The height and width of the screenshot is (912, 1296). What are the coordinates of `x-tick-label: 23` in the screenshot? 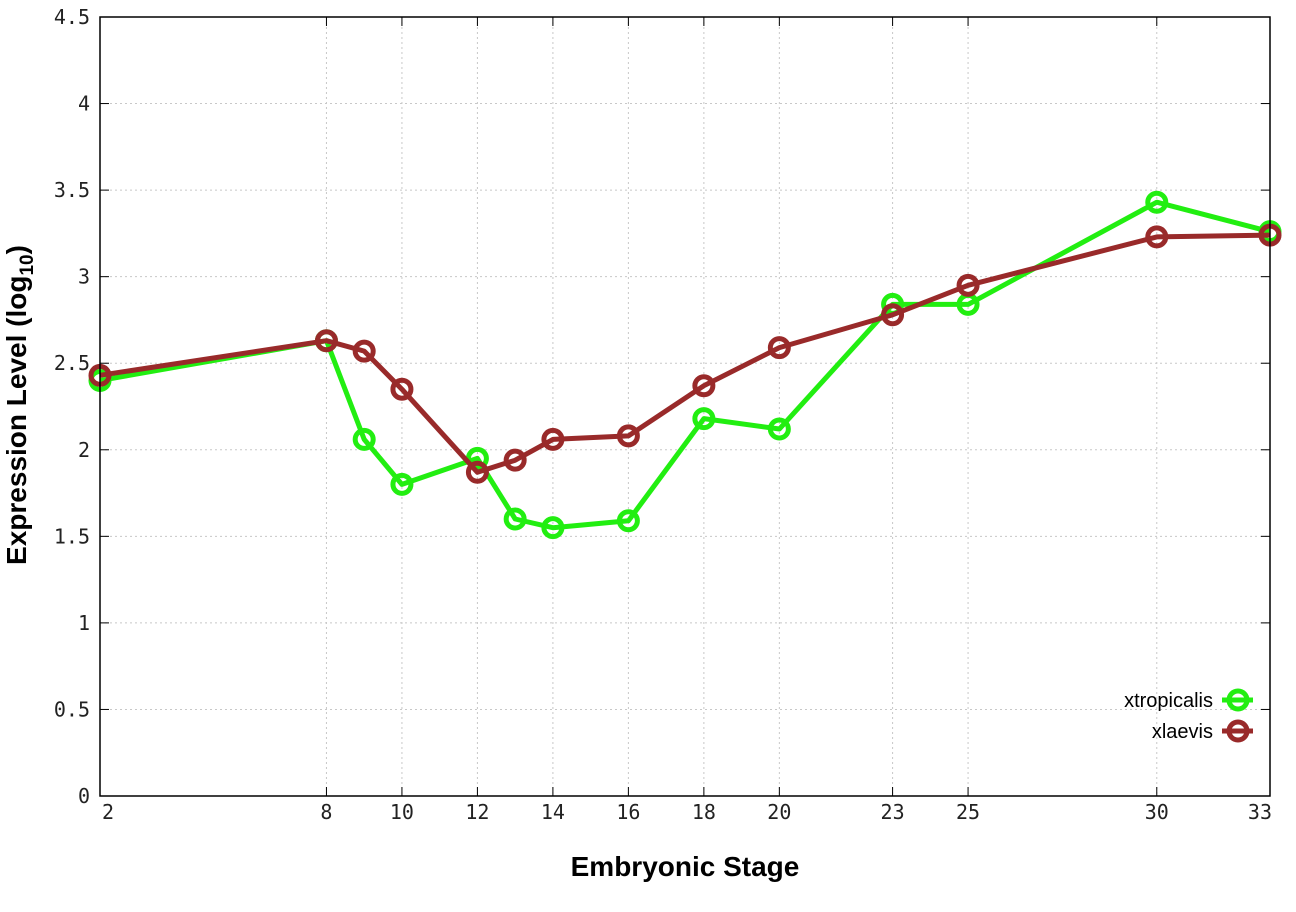 It's located at (893, 812).